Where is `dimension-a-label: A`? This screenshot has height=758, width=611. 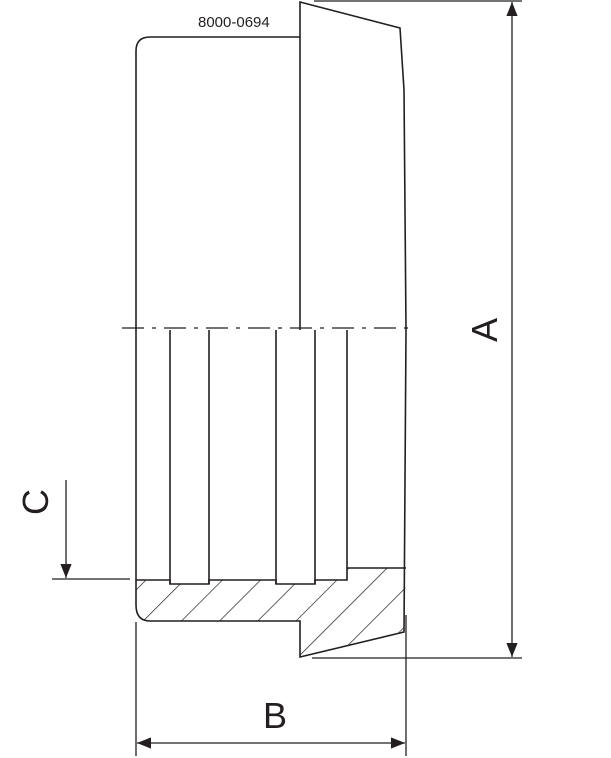
dimension-a-label: A is located at coordinates (484, 330).